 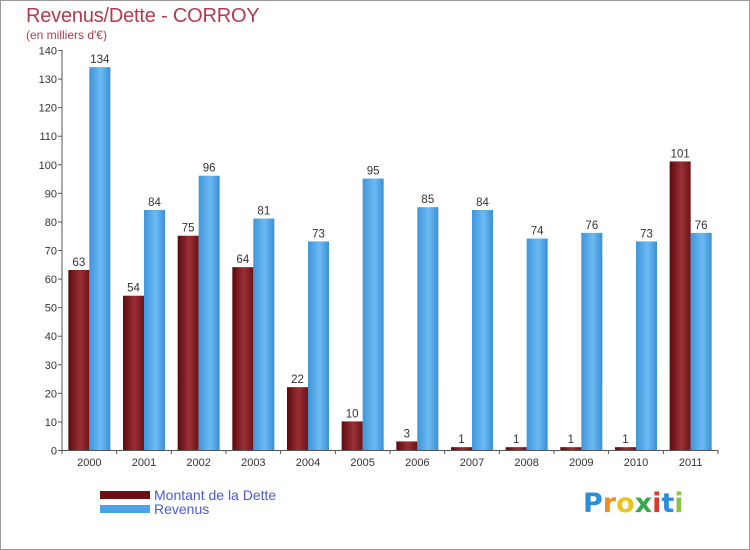 What do you see at coordinates (352, 414) in the screenshot?
I see `data-label: 10` at bounding box center [352, 414].